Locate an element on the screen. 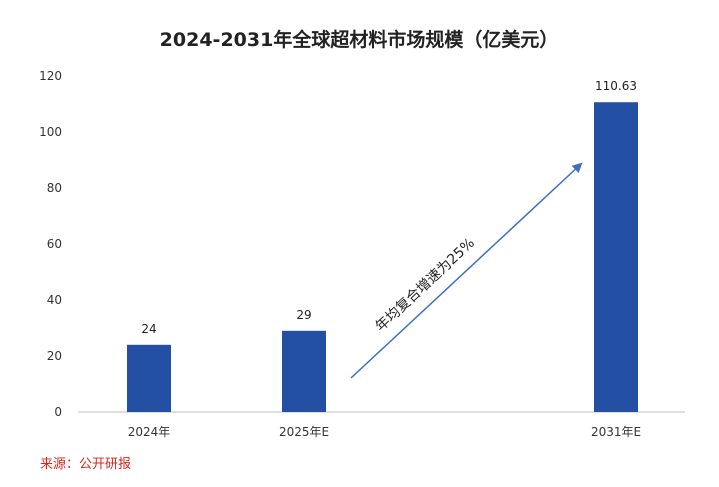 The height and width of the screenshot is (487, 719). source-note: 来源：公开研报 is located at coordinates (86, 464).